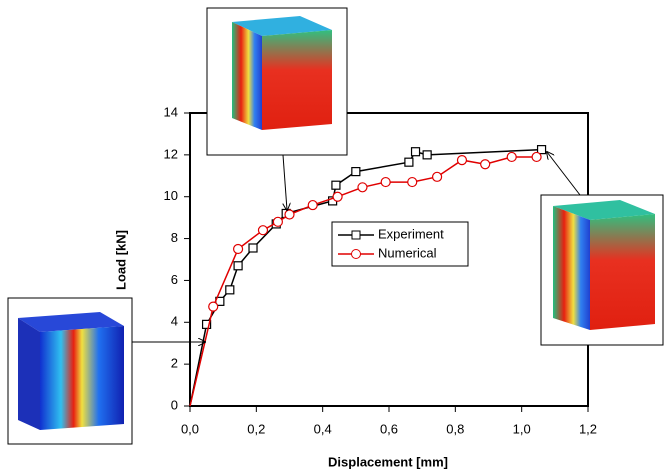 This screenshot has width=667, height=474. What do you see at coordinates (171, 195) in the screenshot?
I see `y-tick-label: 10` at bounding box center [171, 195].